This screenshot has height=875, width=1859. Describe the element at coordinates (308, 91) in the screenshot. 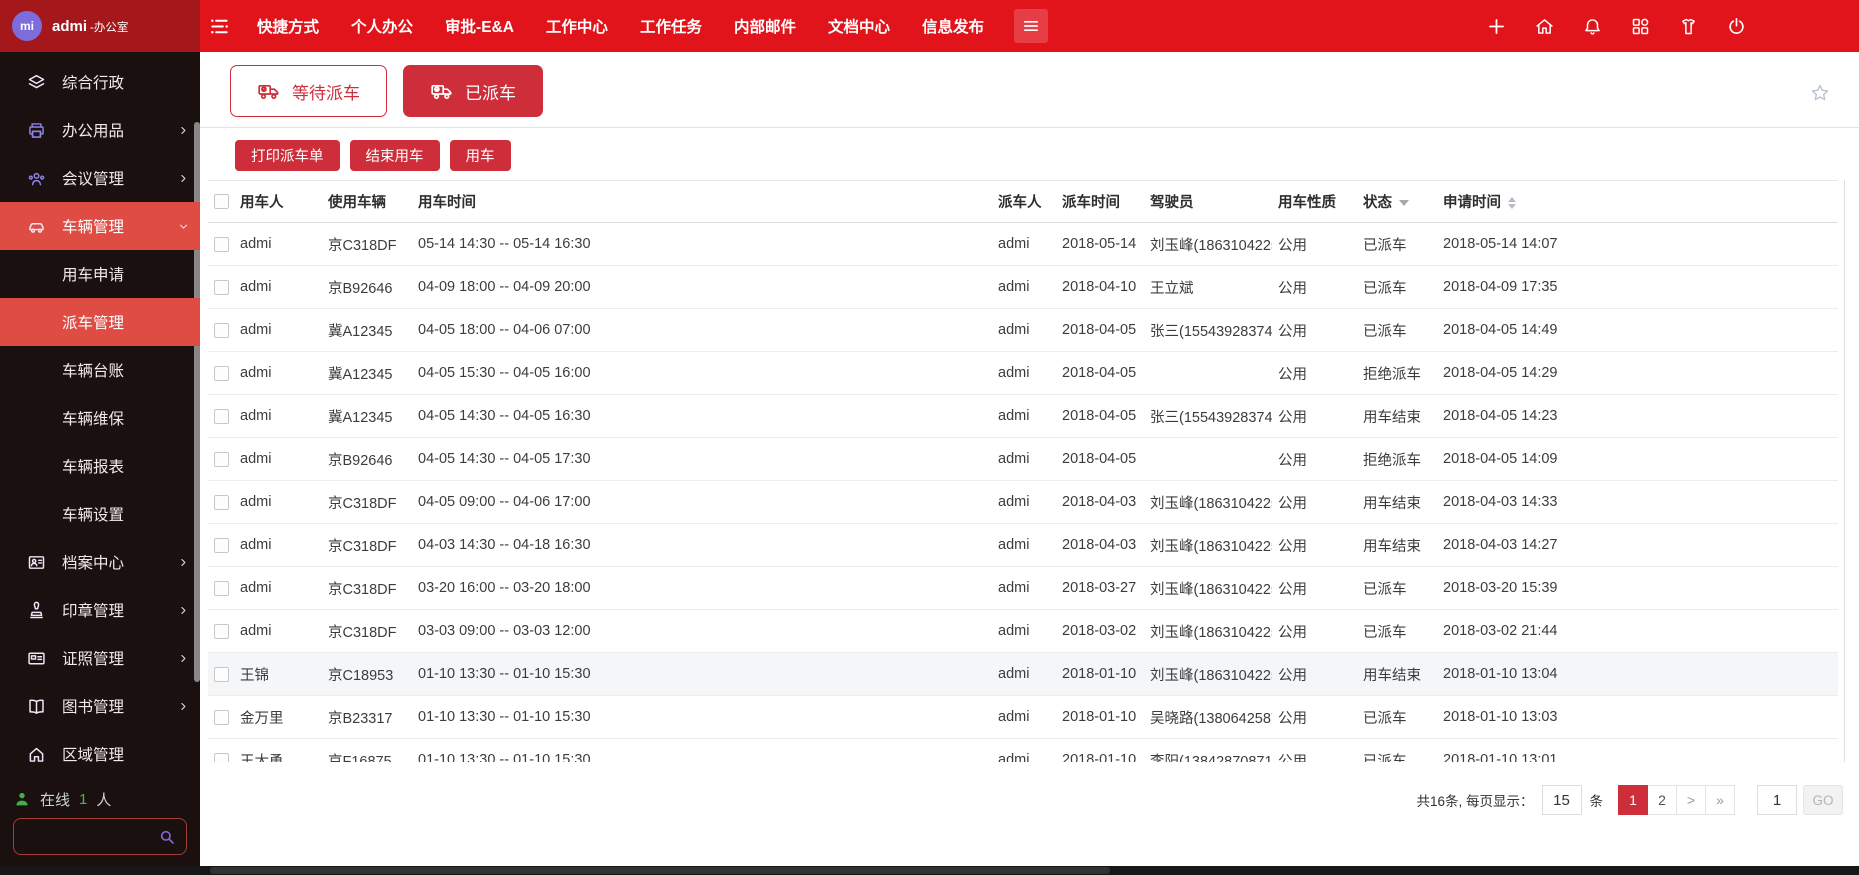

I see `tab-等待派车: 等待派车` at that location.